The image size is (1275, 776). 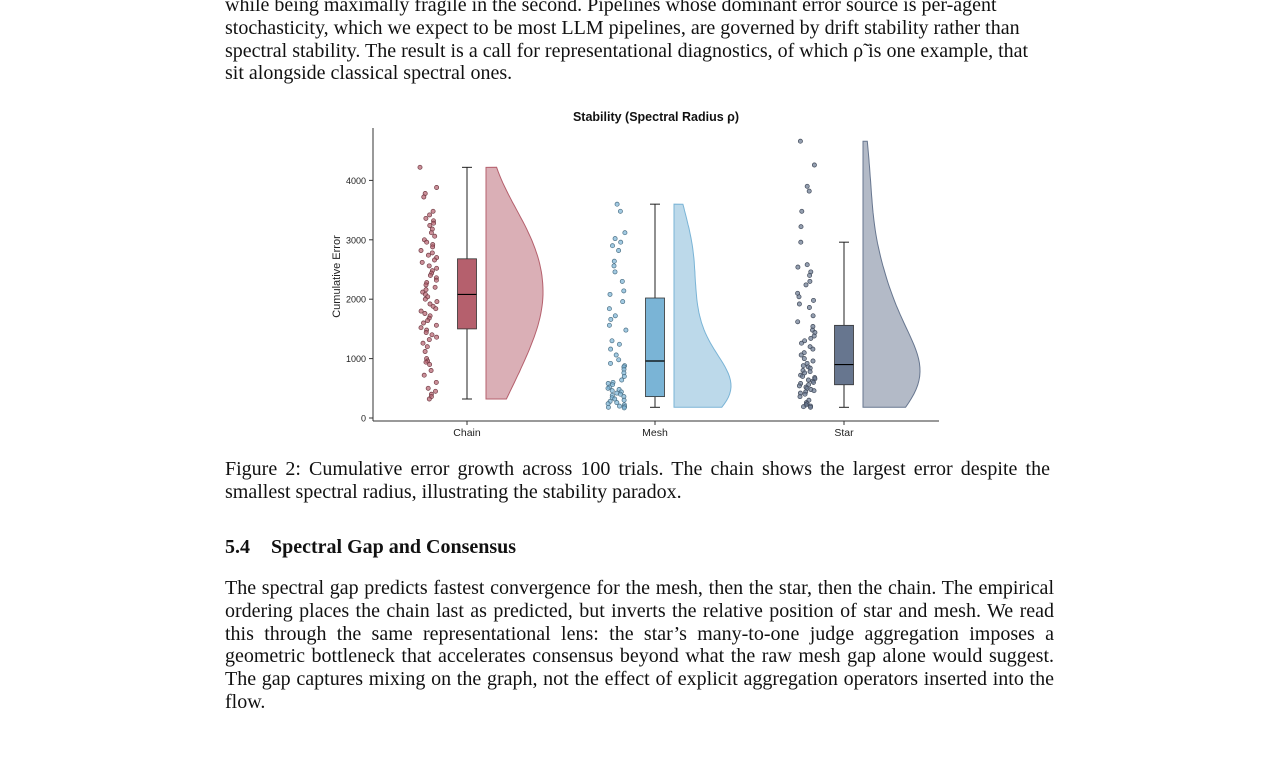 What do you see at coordinates (467, 294) in the screenshot?
I see `box-chain` at bounding box center [467, 294].